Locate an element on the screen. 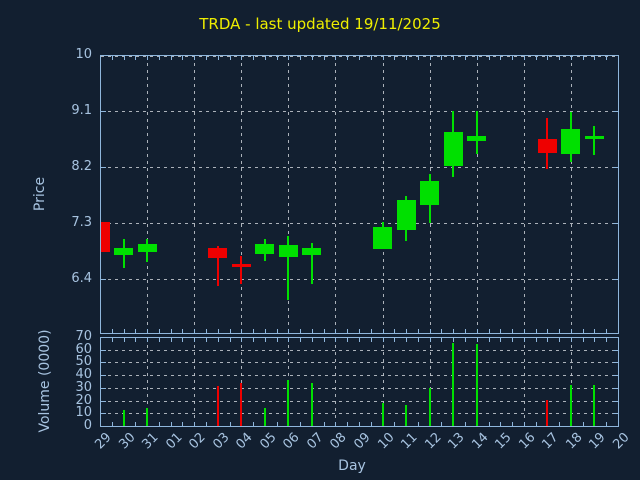 The width and height of the screenshot is (640, 480). price-gridline-8.2 is located at coordinates (359, 167).